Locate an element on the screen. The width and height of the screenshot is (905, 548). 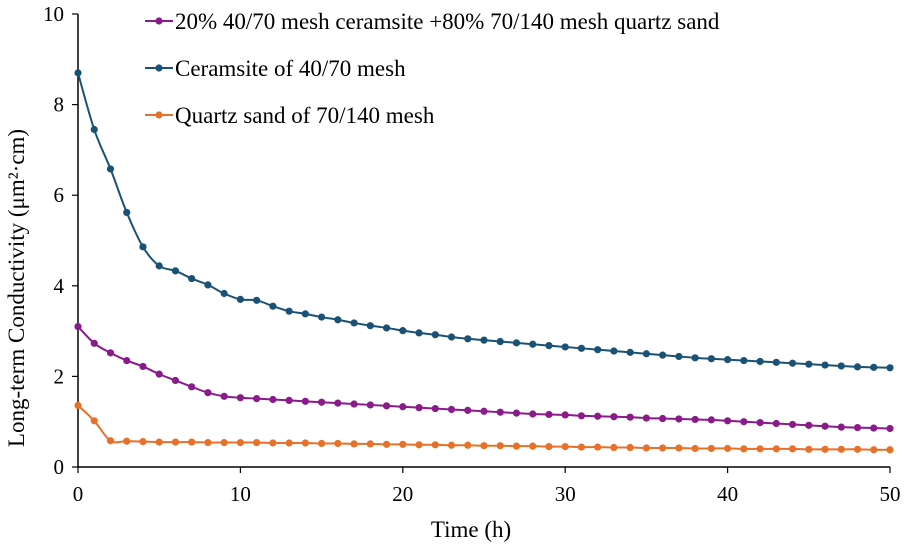
legend-label: Ceramsite of 40/70 mesh is located at coordinates (290, 68).